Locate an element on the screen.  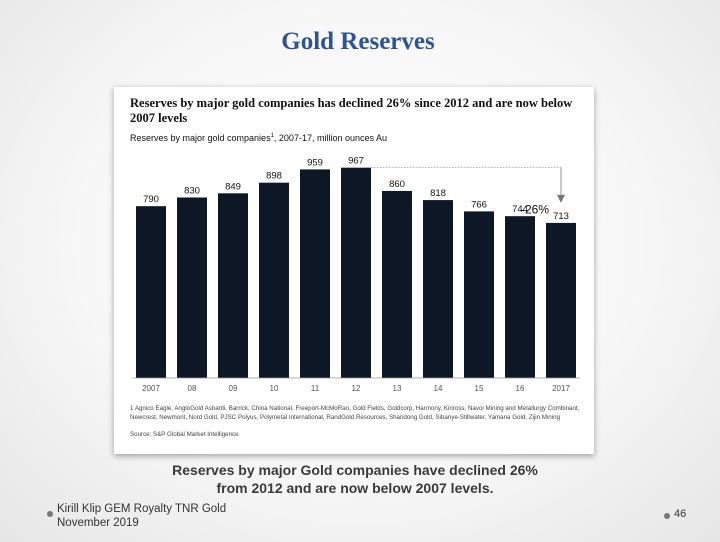
x-tick-label-13: 13 is located at coordinates (397, 388).